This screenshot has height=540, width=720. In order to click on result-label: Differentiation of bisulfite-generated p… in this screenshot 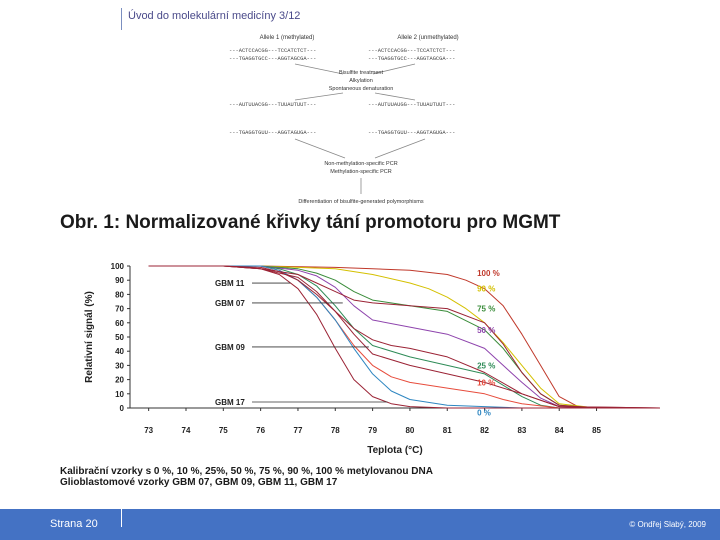, I will do `click(360, 202)`.